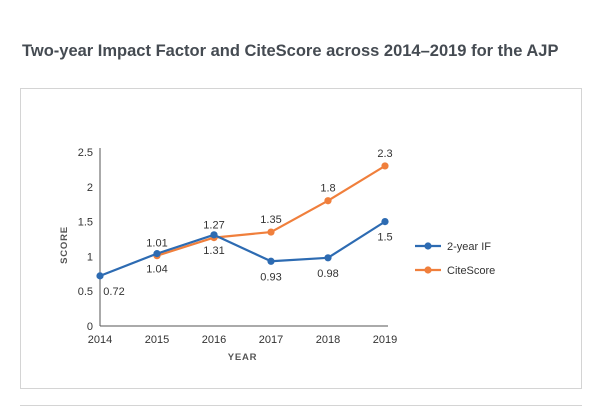 The width and height of the screenshot is (600, 413). What do you see at coordinates (428, 270) in the screenshot?
I see `citescore-legend-marker` at bounding box center [428, 270].